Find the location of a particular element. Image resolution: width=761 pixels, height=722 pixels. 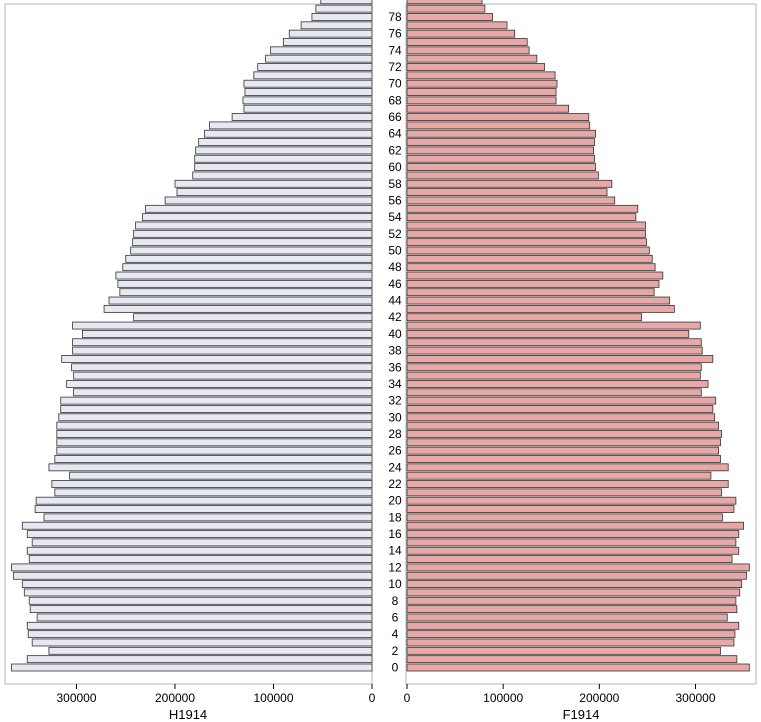

age-label: 46 is located at coordinates (395, 284).